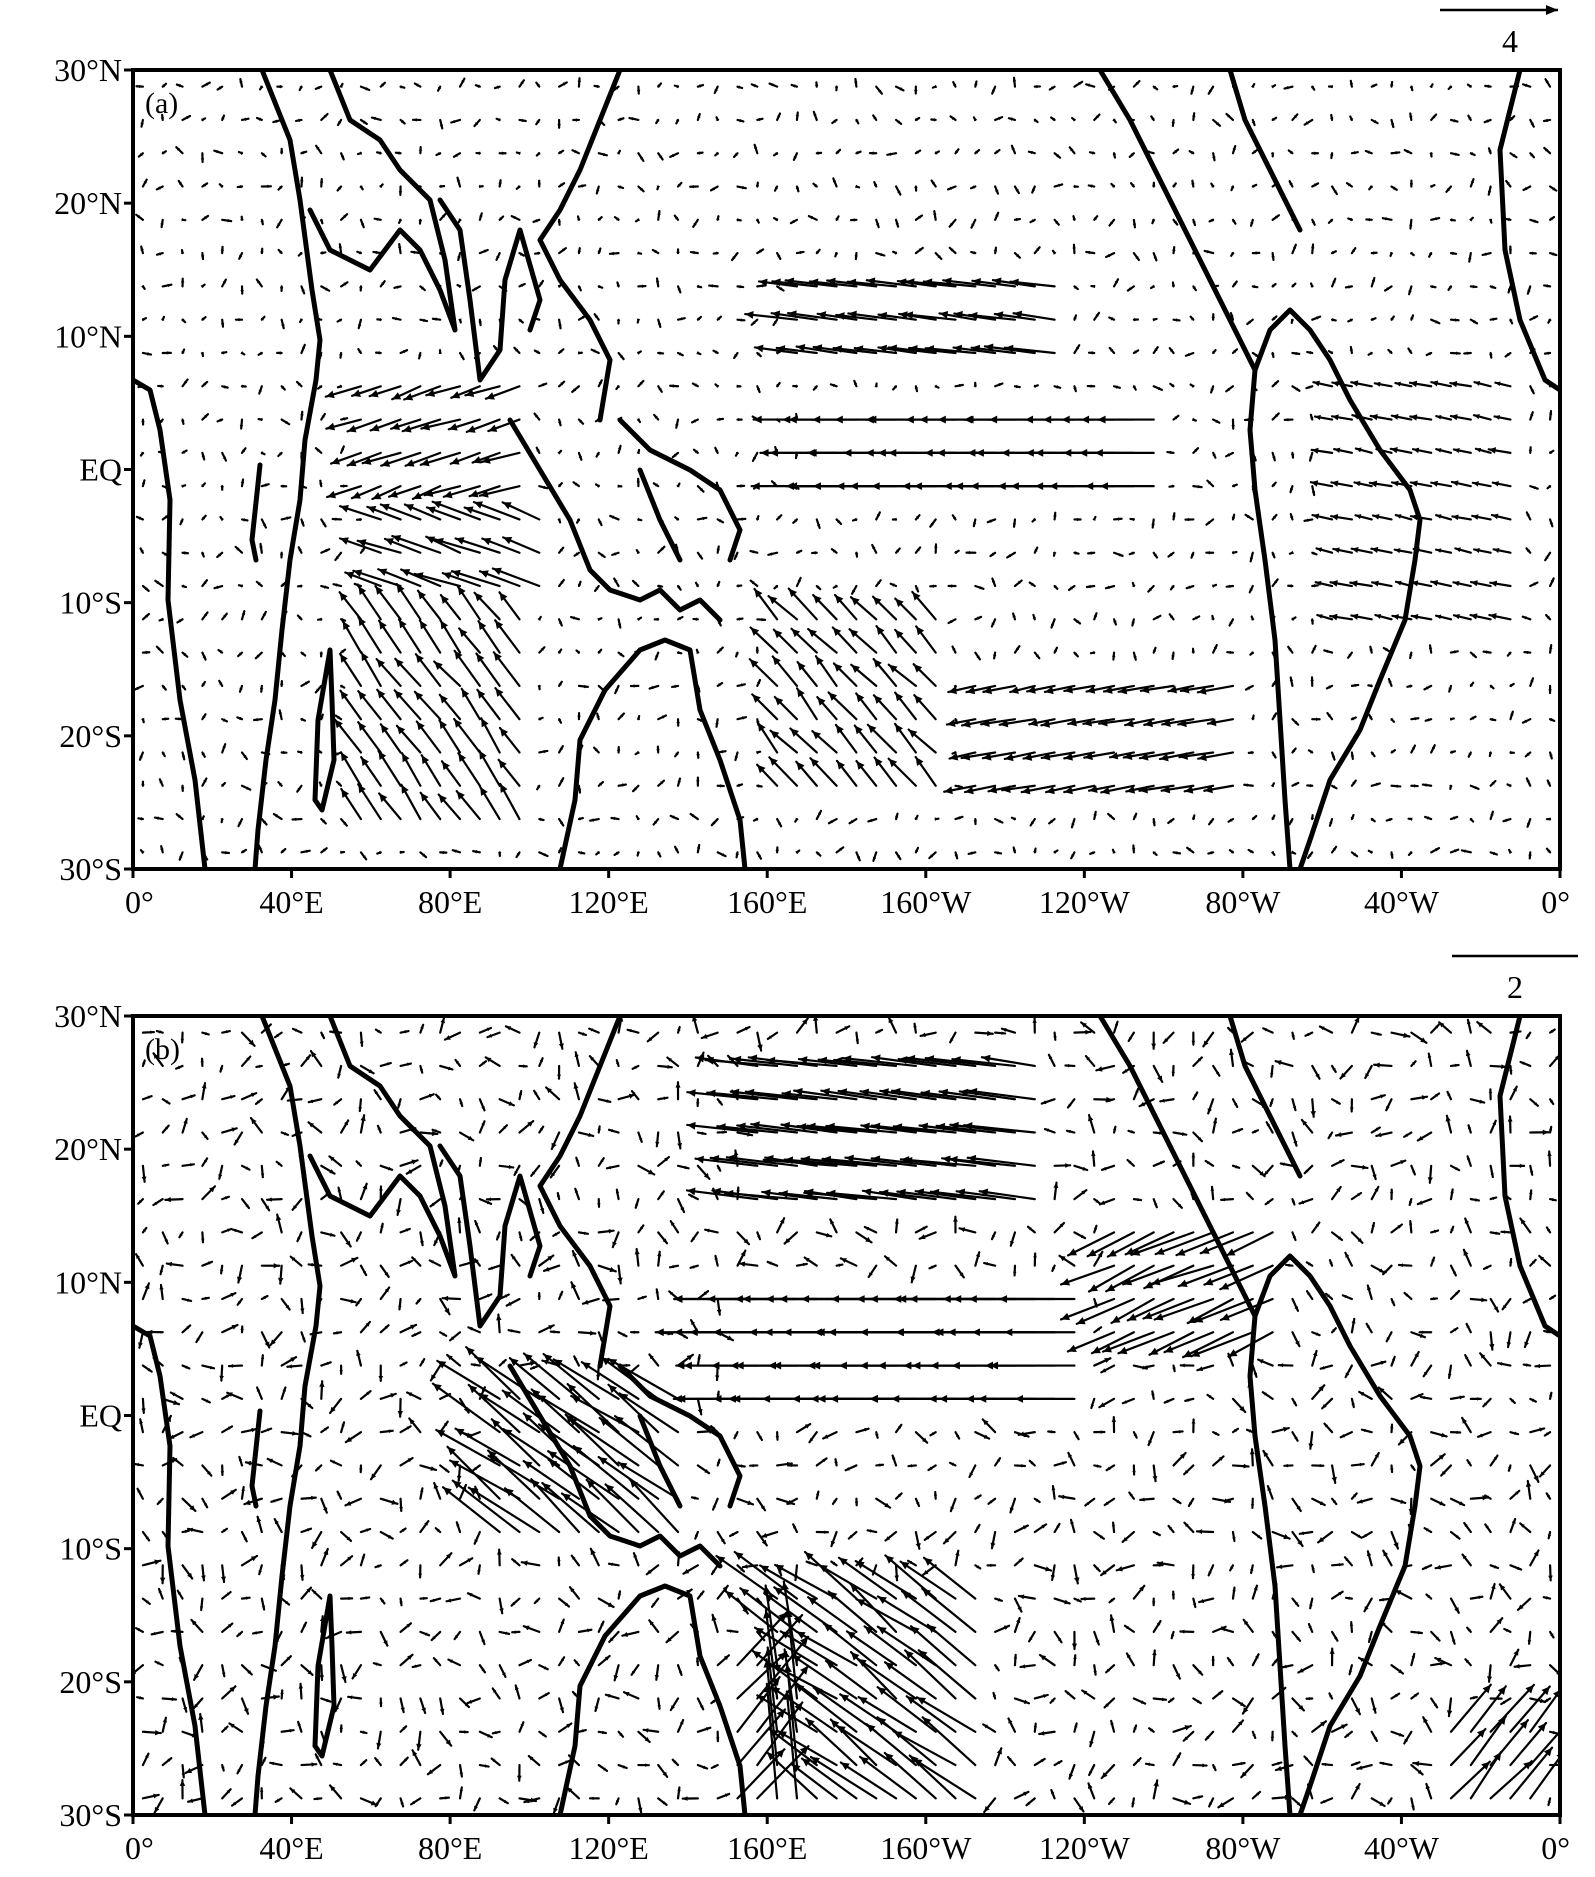  Describe the element at coordinates (1515, 987) in the screenshot. I see `panel-b-reference-label: 2` at that location.